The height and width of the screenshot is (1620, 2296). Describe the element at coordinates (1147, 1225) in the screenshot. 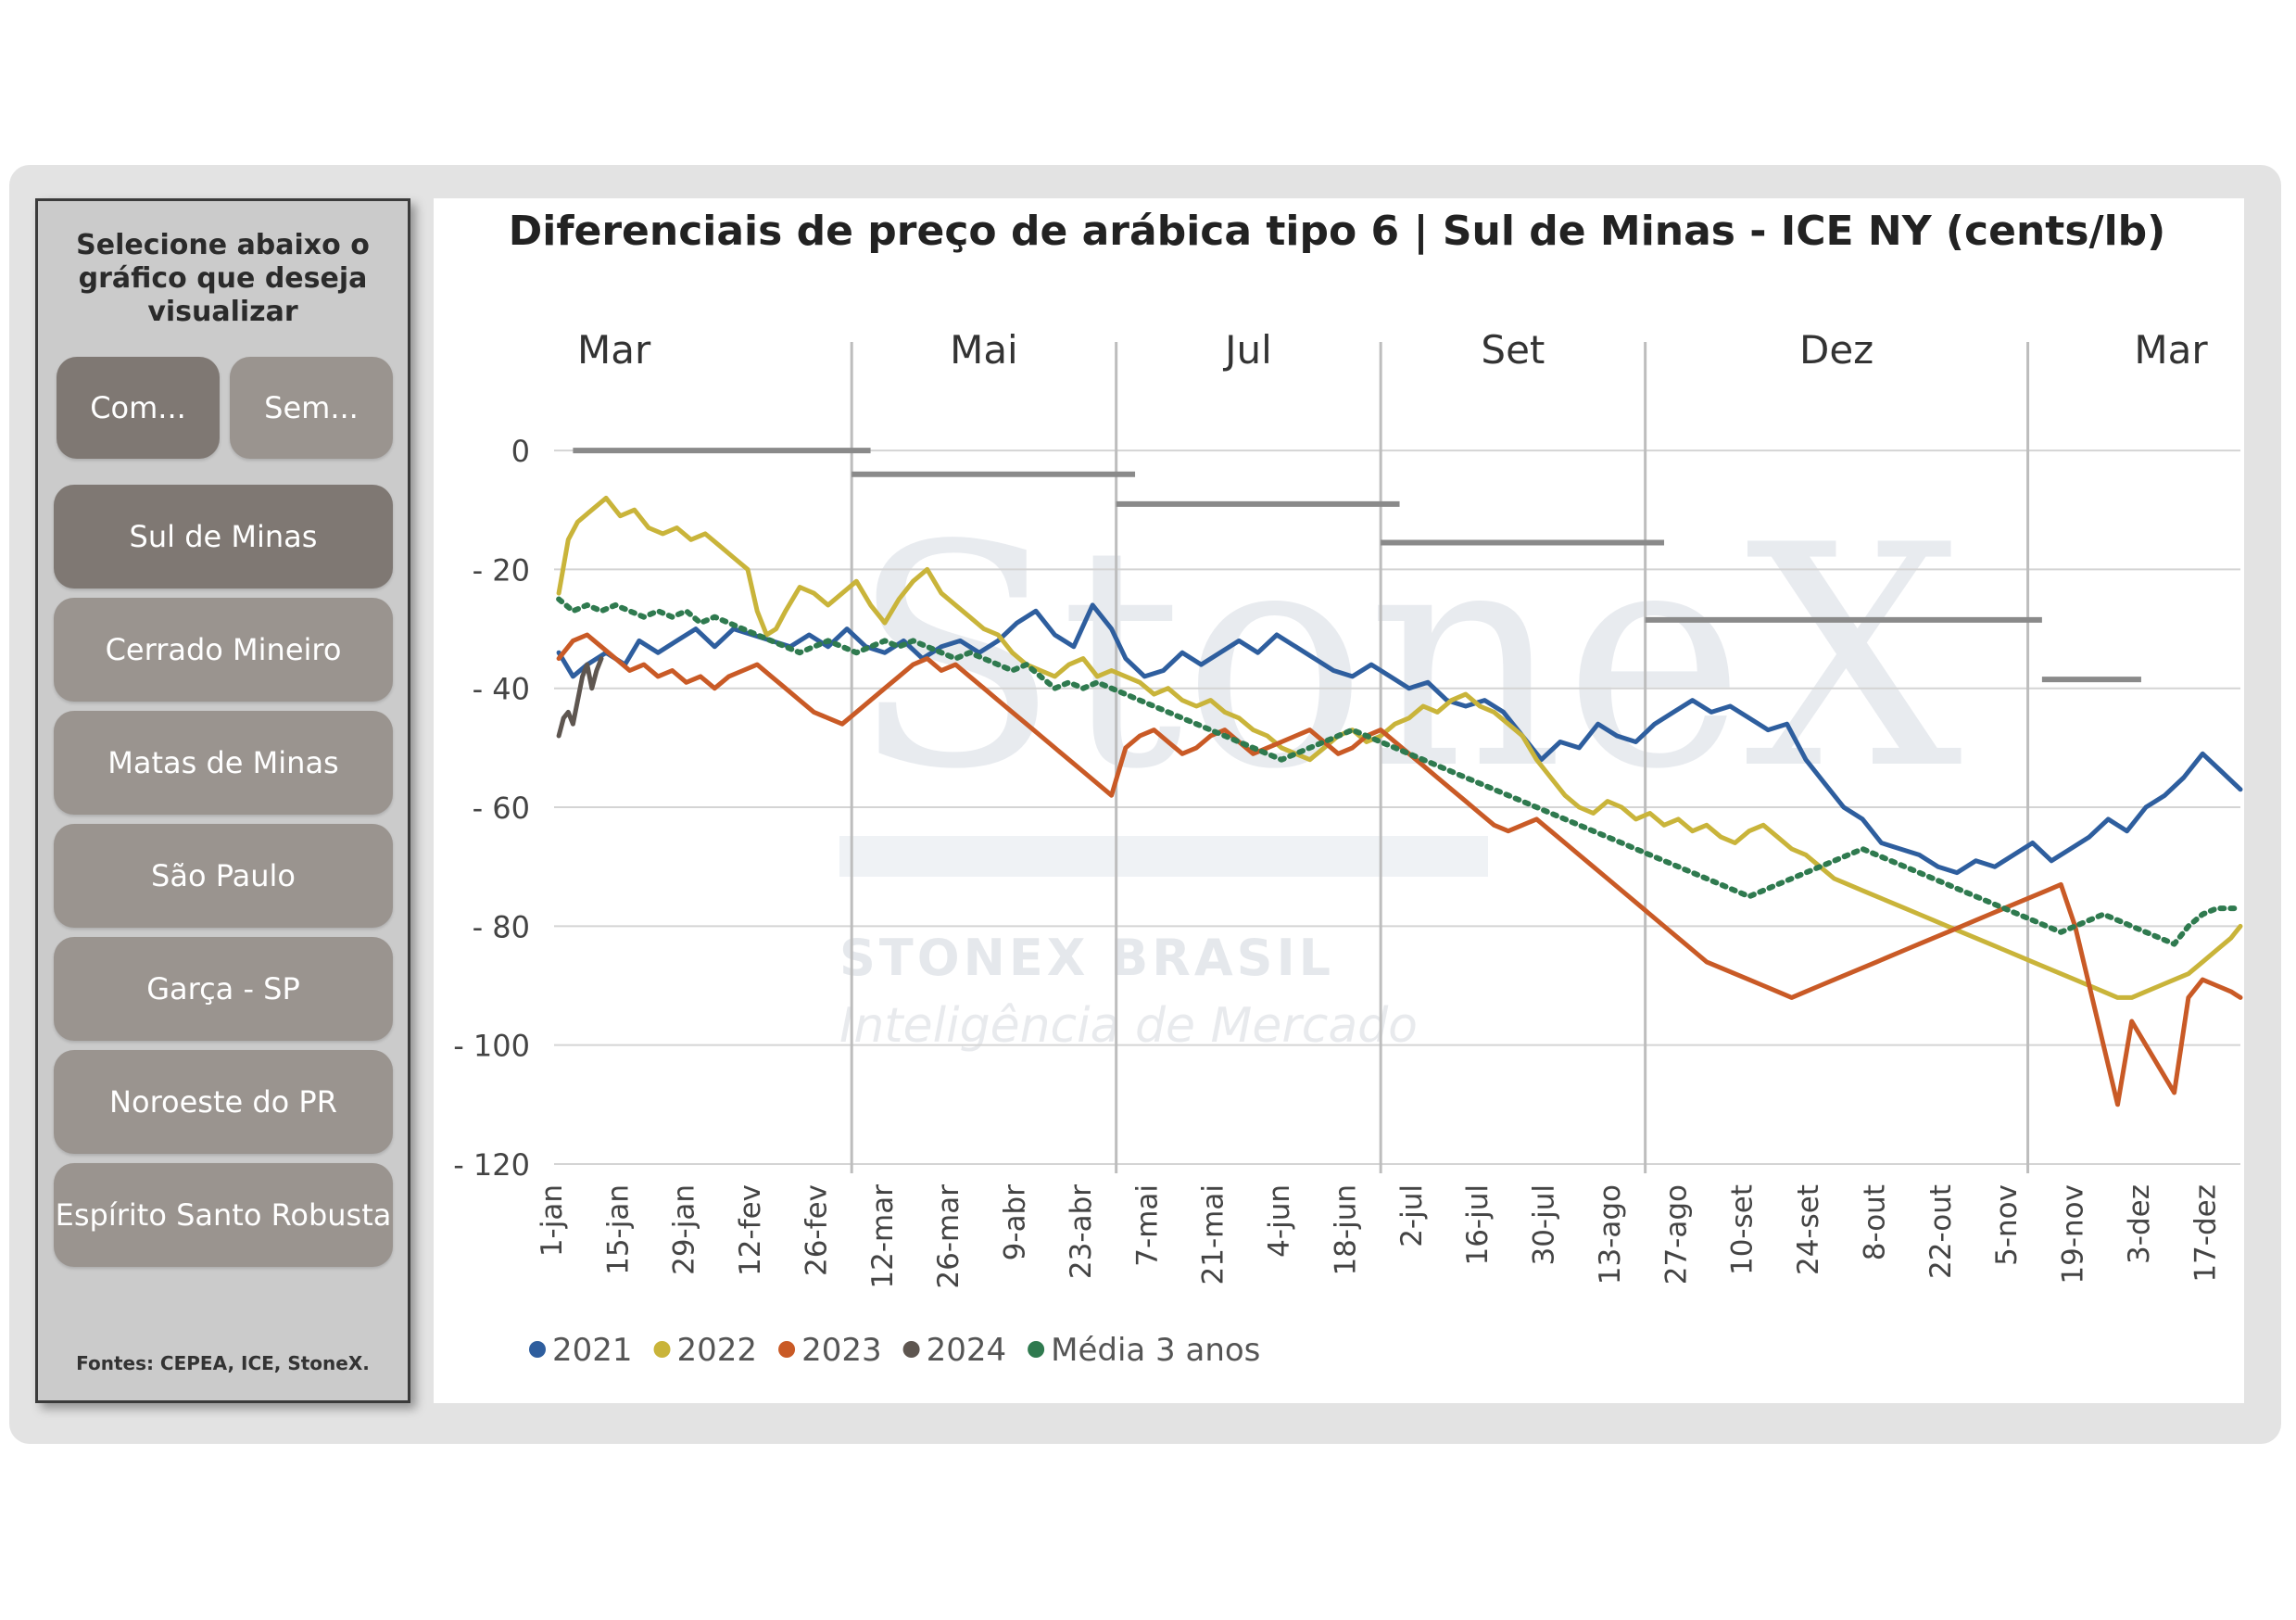

I see `x-tick-label: 7-mai` at that location.